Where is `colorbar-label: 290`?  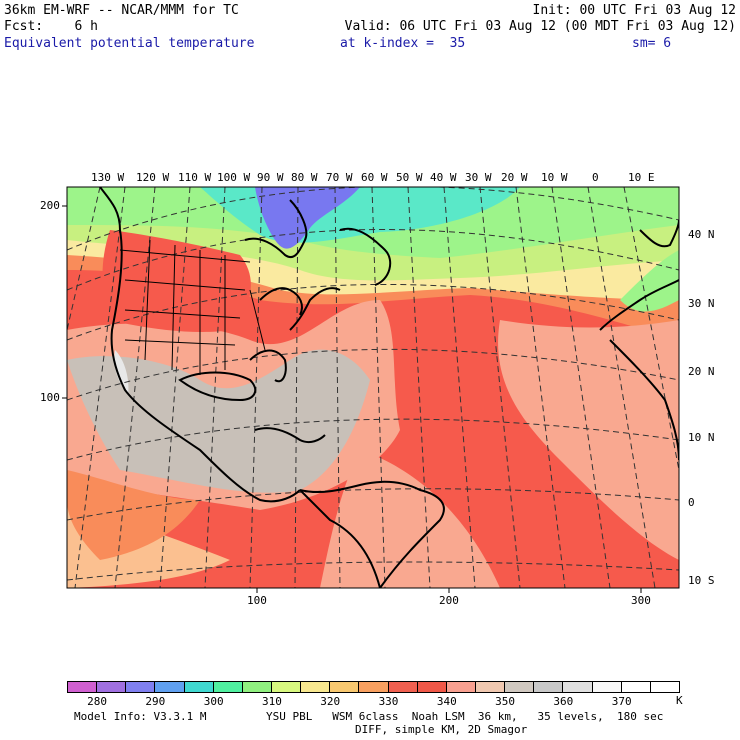 colorbar-label: 290 is located at coordinates (155, 701).